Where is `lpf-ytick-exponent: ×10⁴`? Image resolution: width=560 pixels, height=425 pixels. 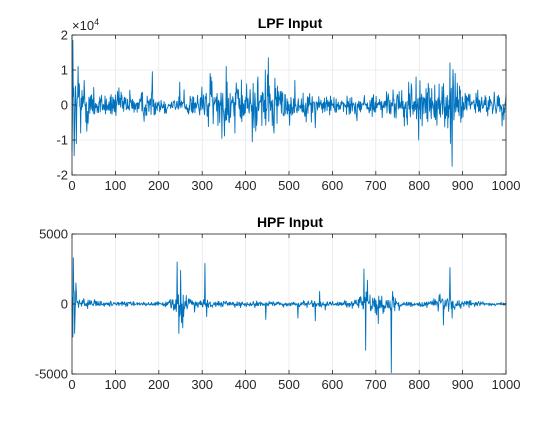
lpf-ytick-exponent: ×10⁴ is located at coordinates (85, 25).